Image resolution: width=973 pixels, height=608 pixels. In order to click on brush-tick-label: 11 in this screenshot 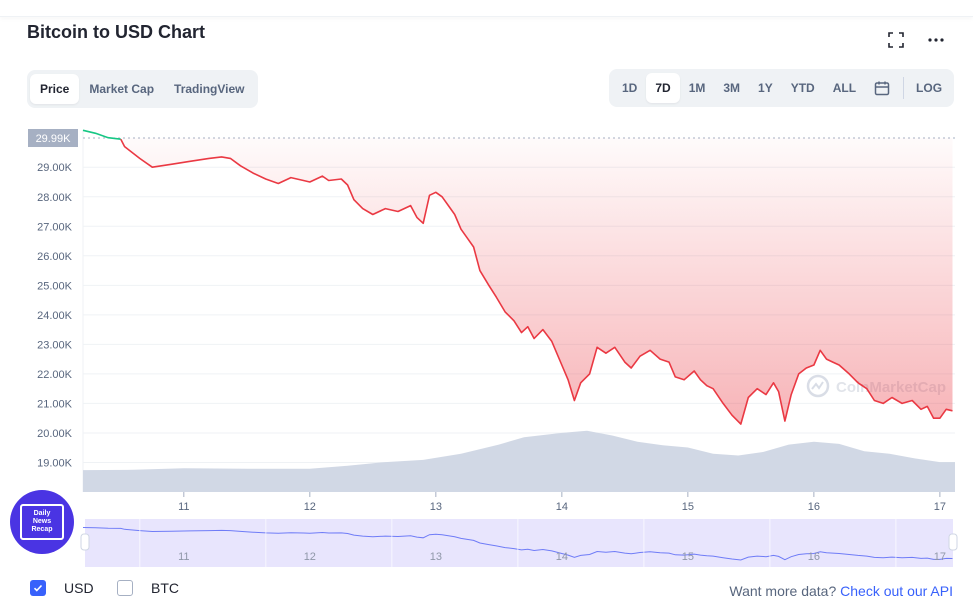, I will do `click(183, 557)`.